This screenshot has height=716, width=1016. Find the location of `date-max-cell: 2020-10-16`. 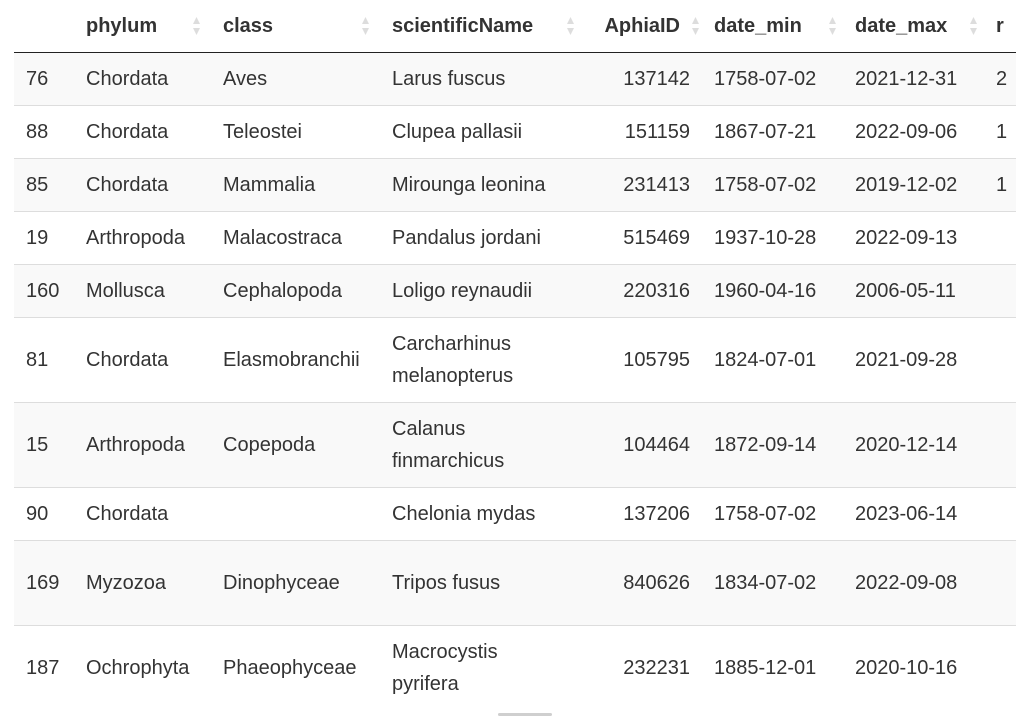

date-max-cell: 2020-10-16 is located at coordinates (913, 667).